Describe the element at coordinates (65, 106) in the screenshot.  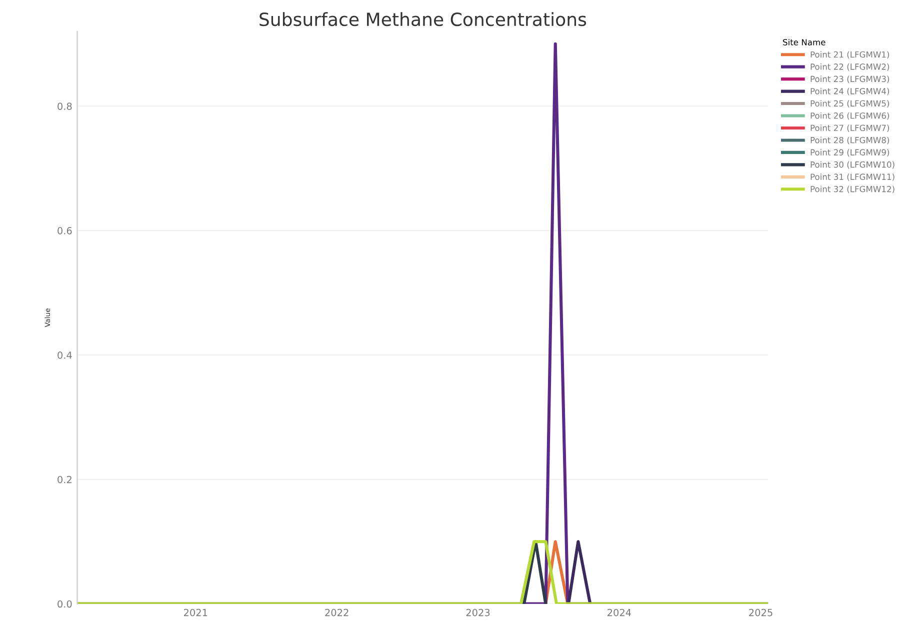
I see `y-tick-label: 0.8` at that location.